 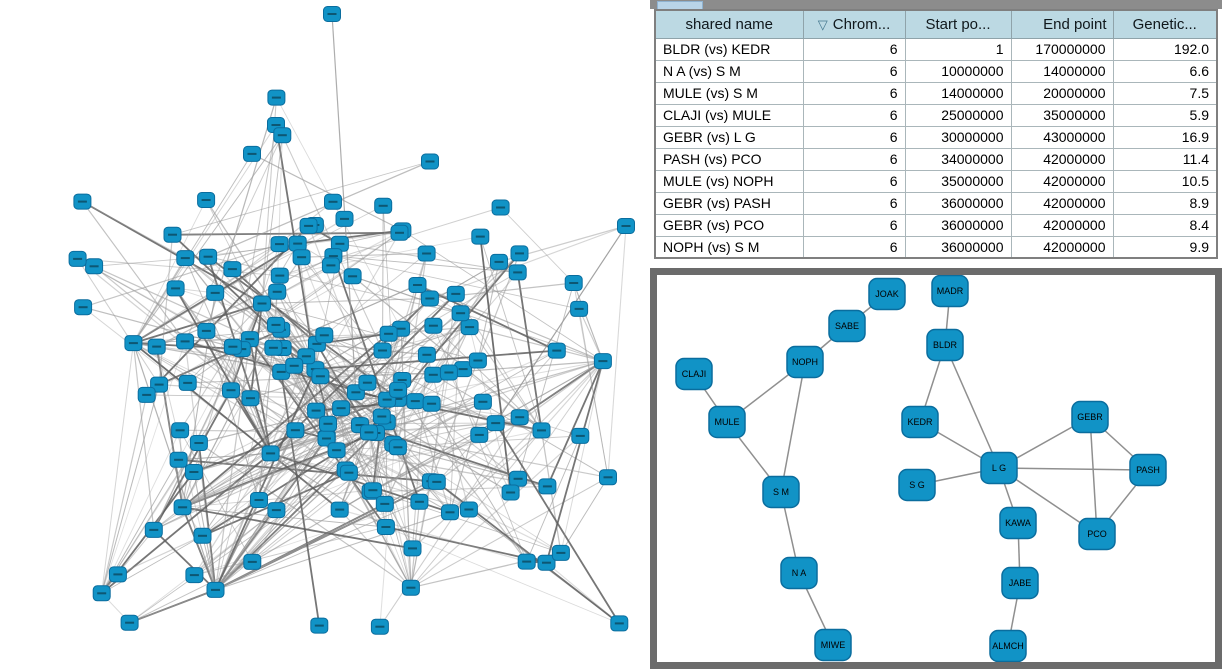 What do you see at coordinates (936, 247) in the screenshot?
I see `table-row: NOPH (vs) S M 6 36000000 42000000 9.9` at bounding box center [936, 247].